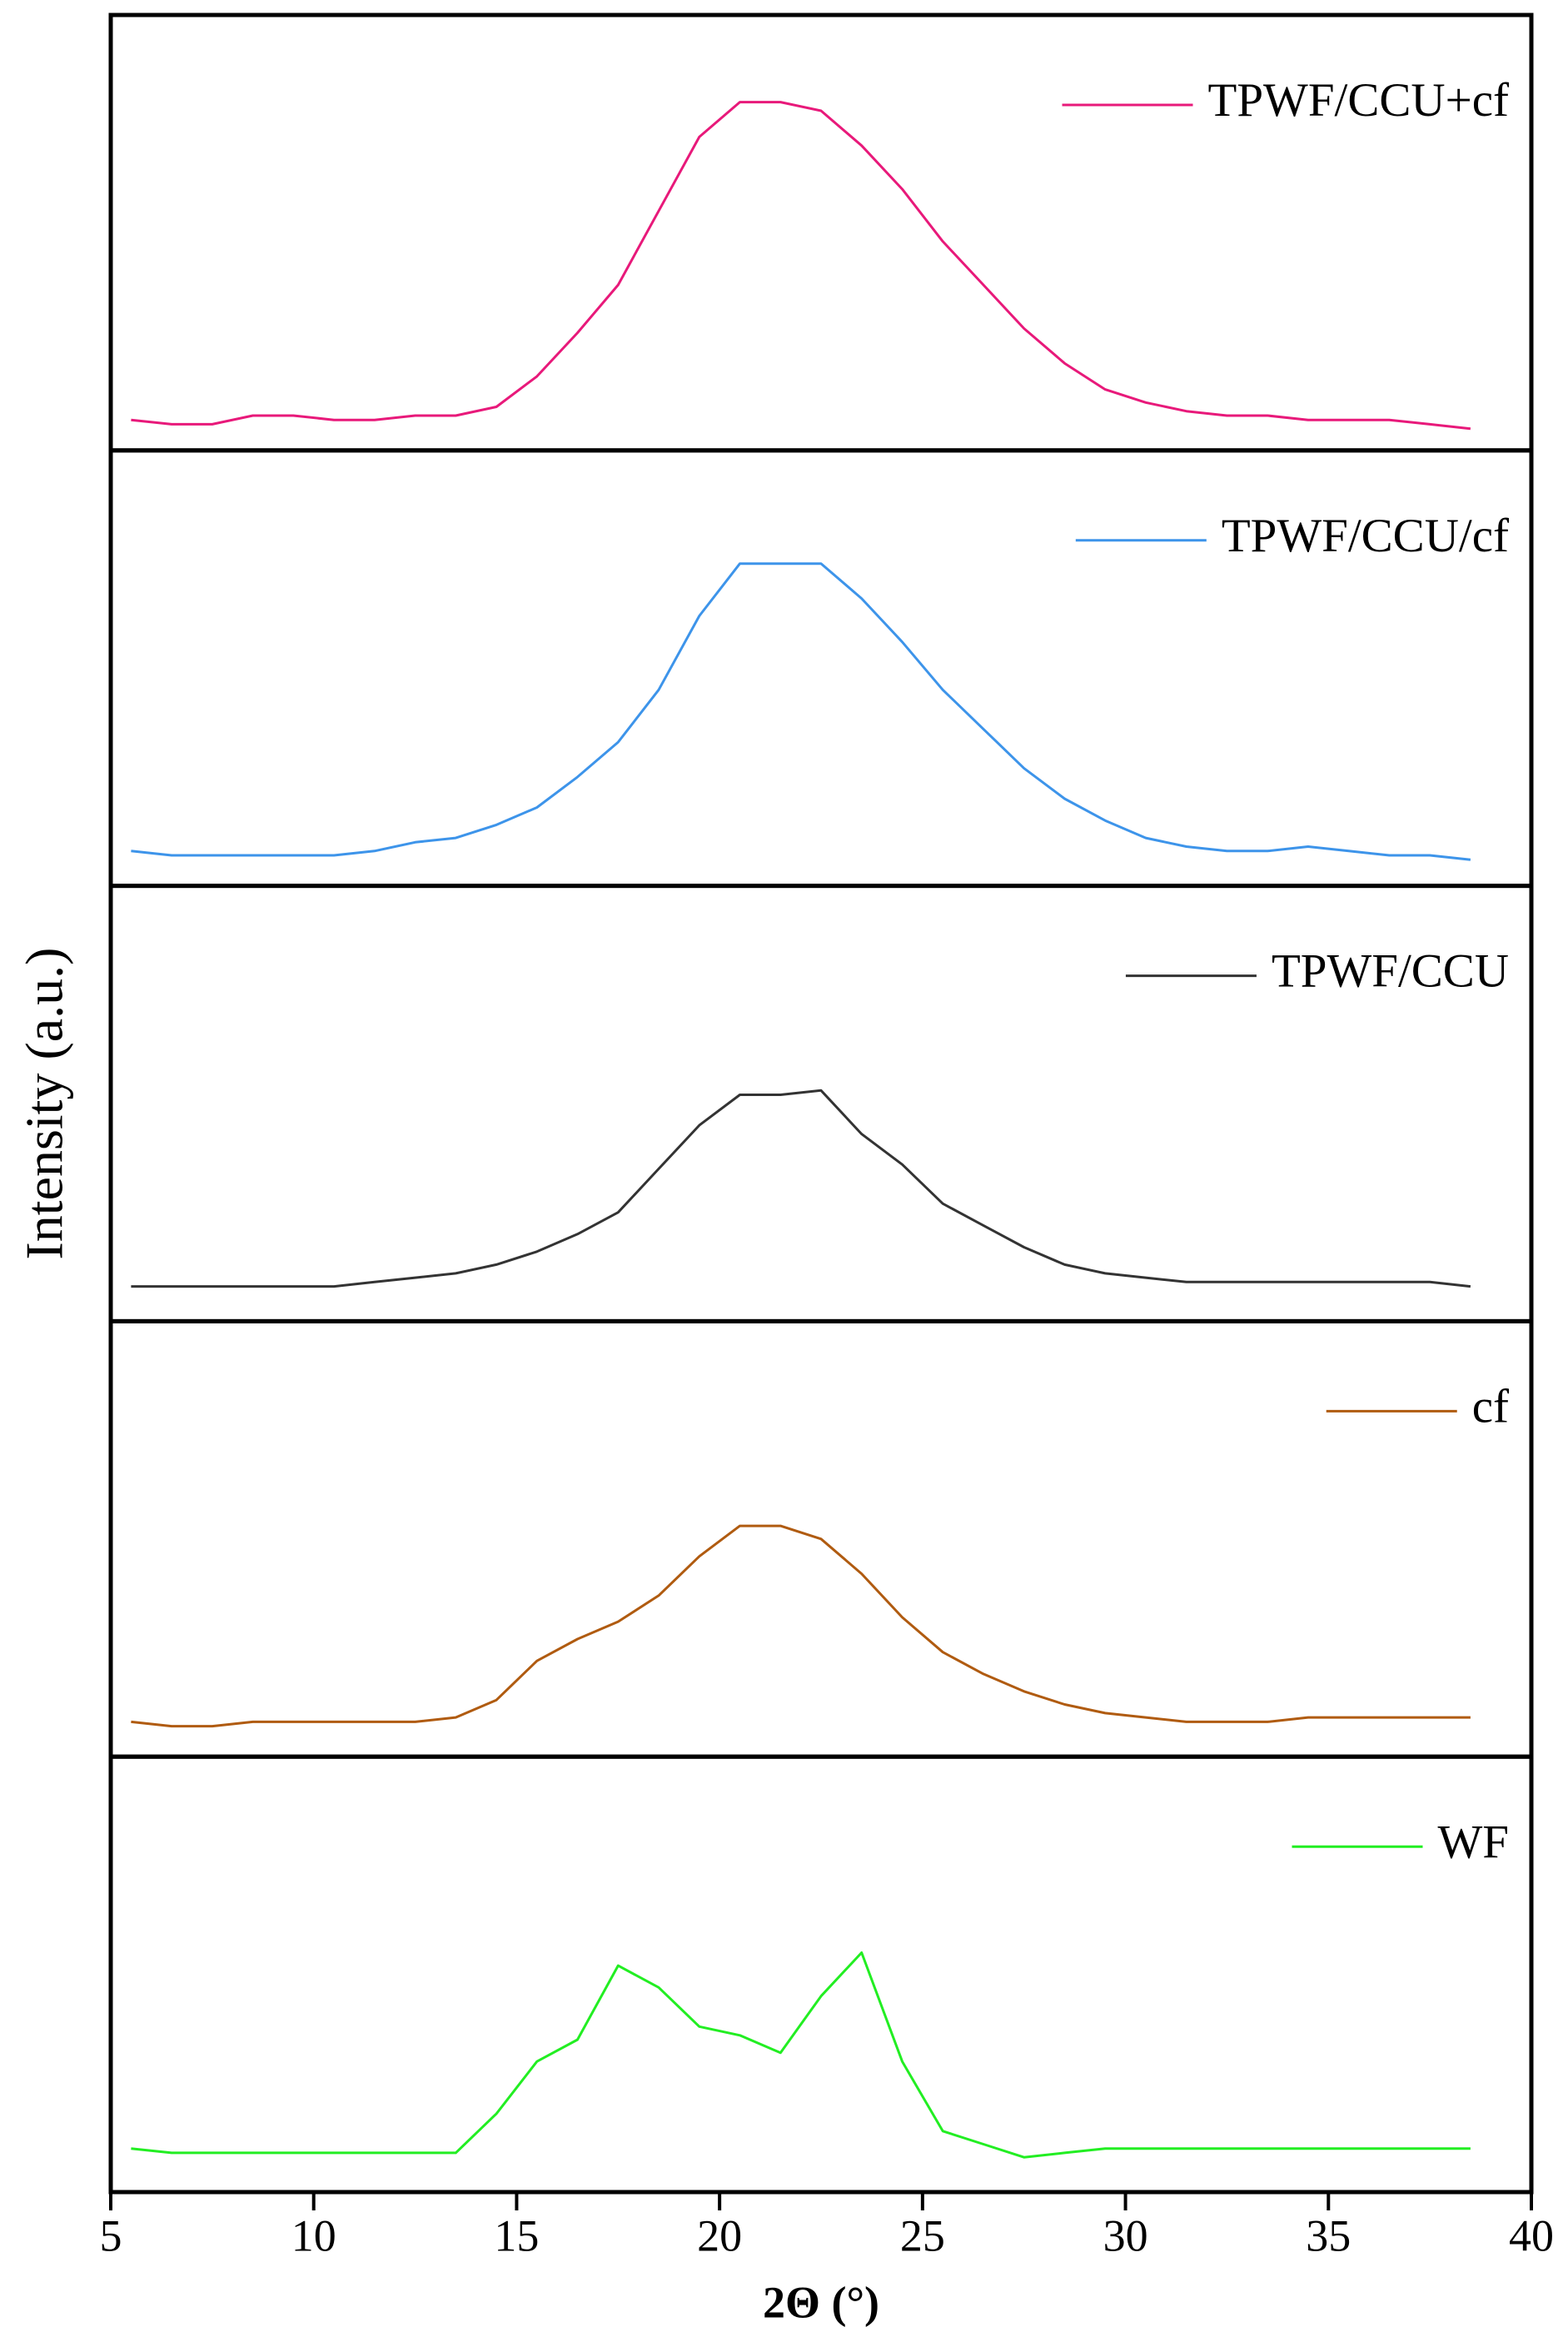  What do you see at coordinates (1531, 2235) in the screenshot?
I see `x-tick-label: 40` at bounding box center [1531, 2235].